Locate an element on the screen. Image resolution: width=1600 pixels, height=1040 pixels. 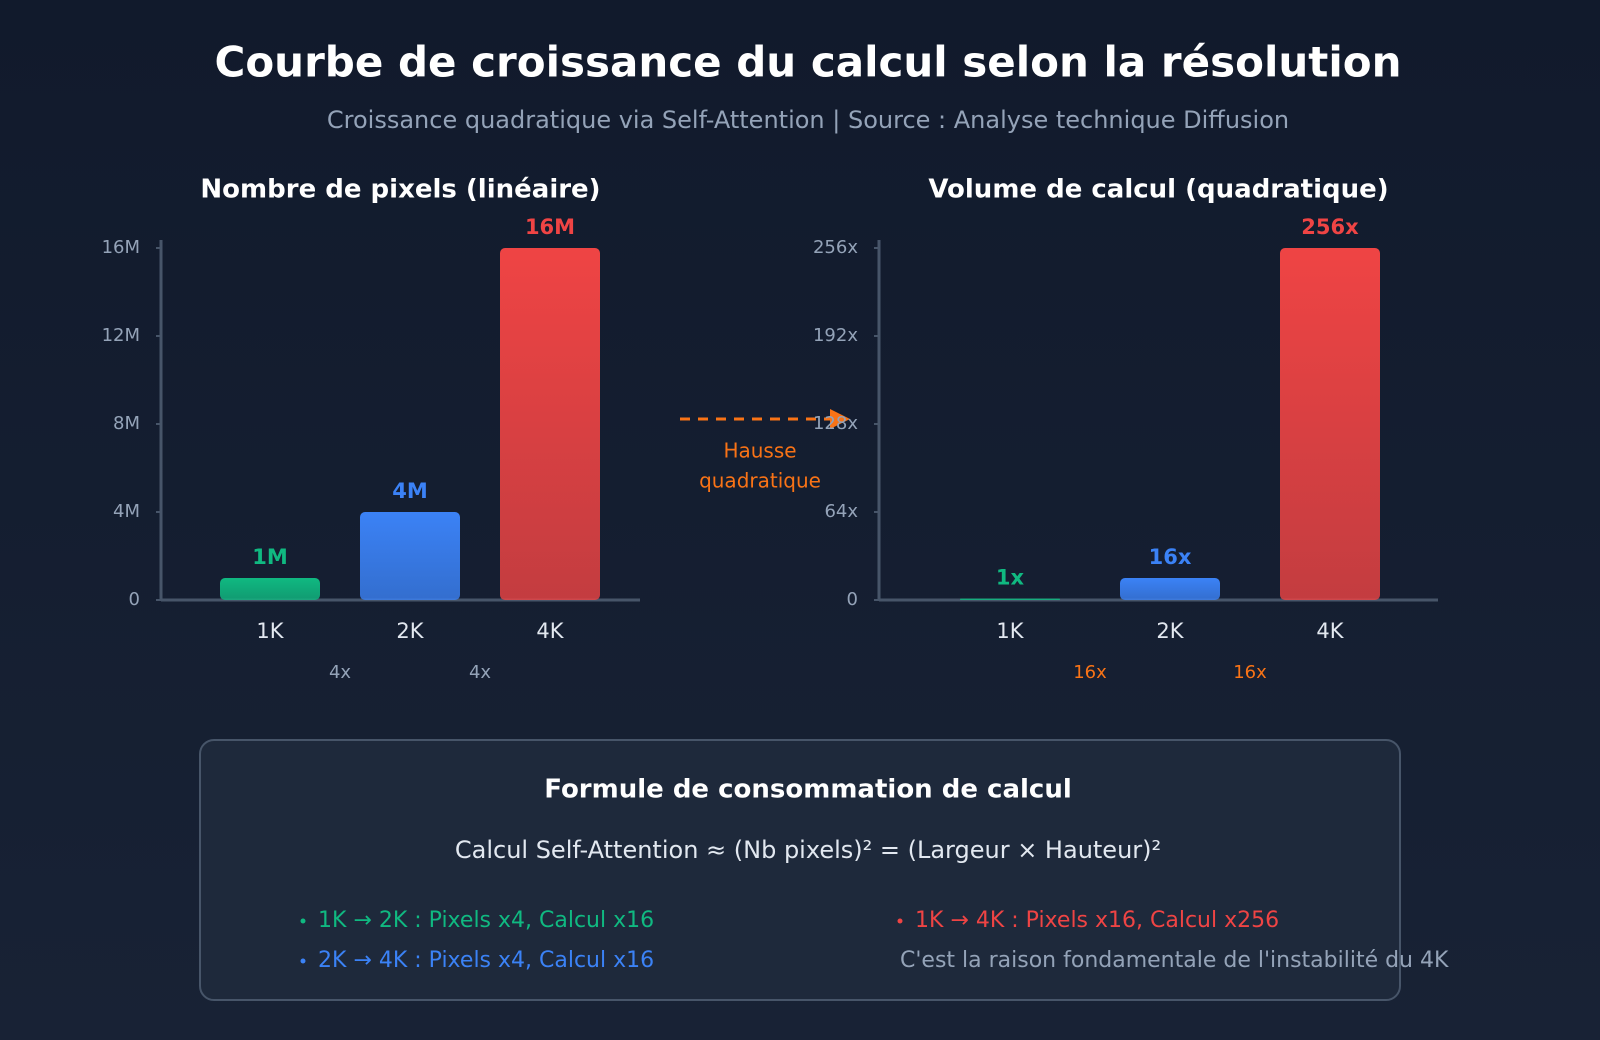
y-tick-label: 128x is located at coordinates (835, 423).